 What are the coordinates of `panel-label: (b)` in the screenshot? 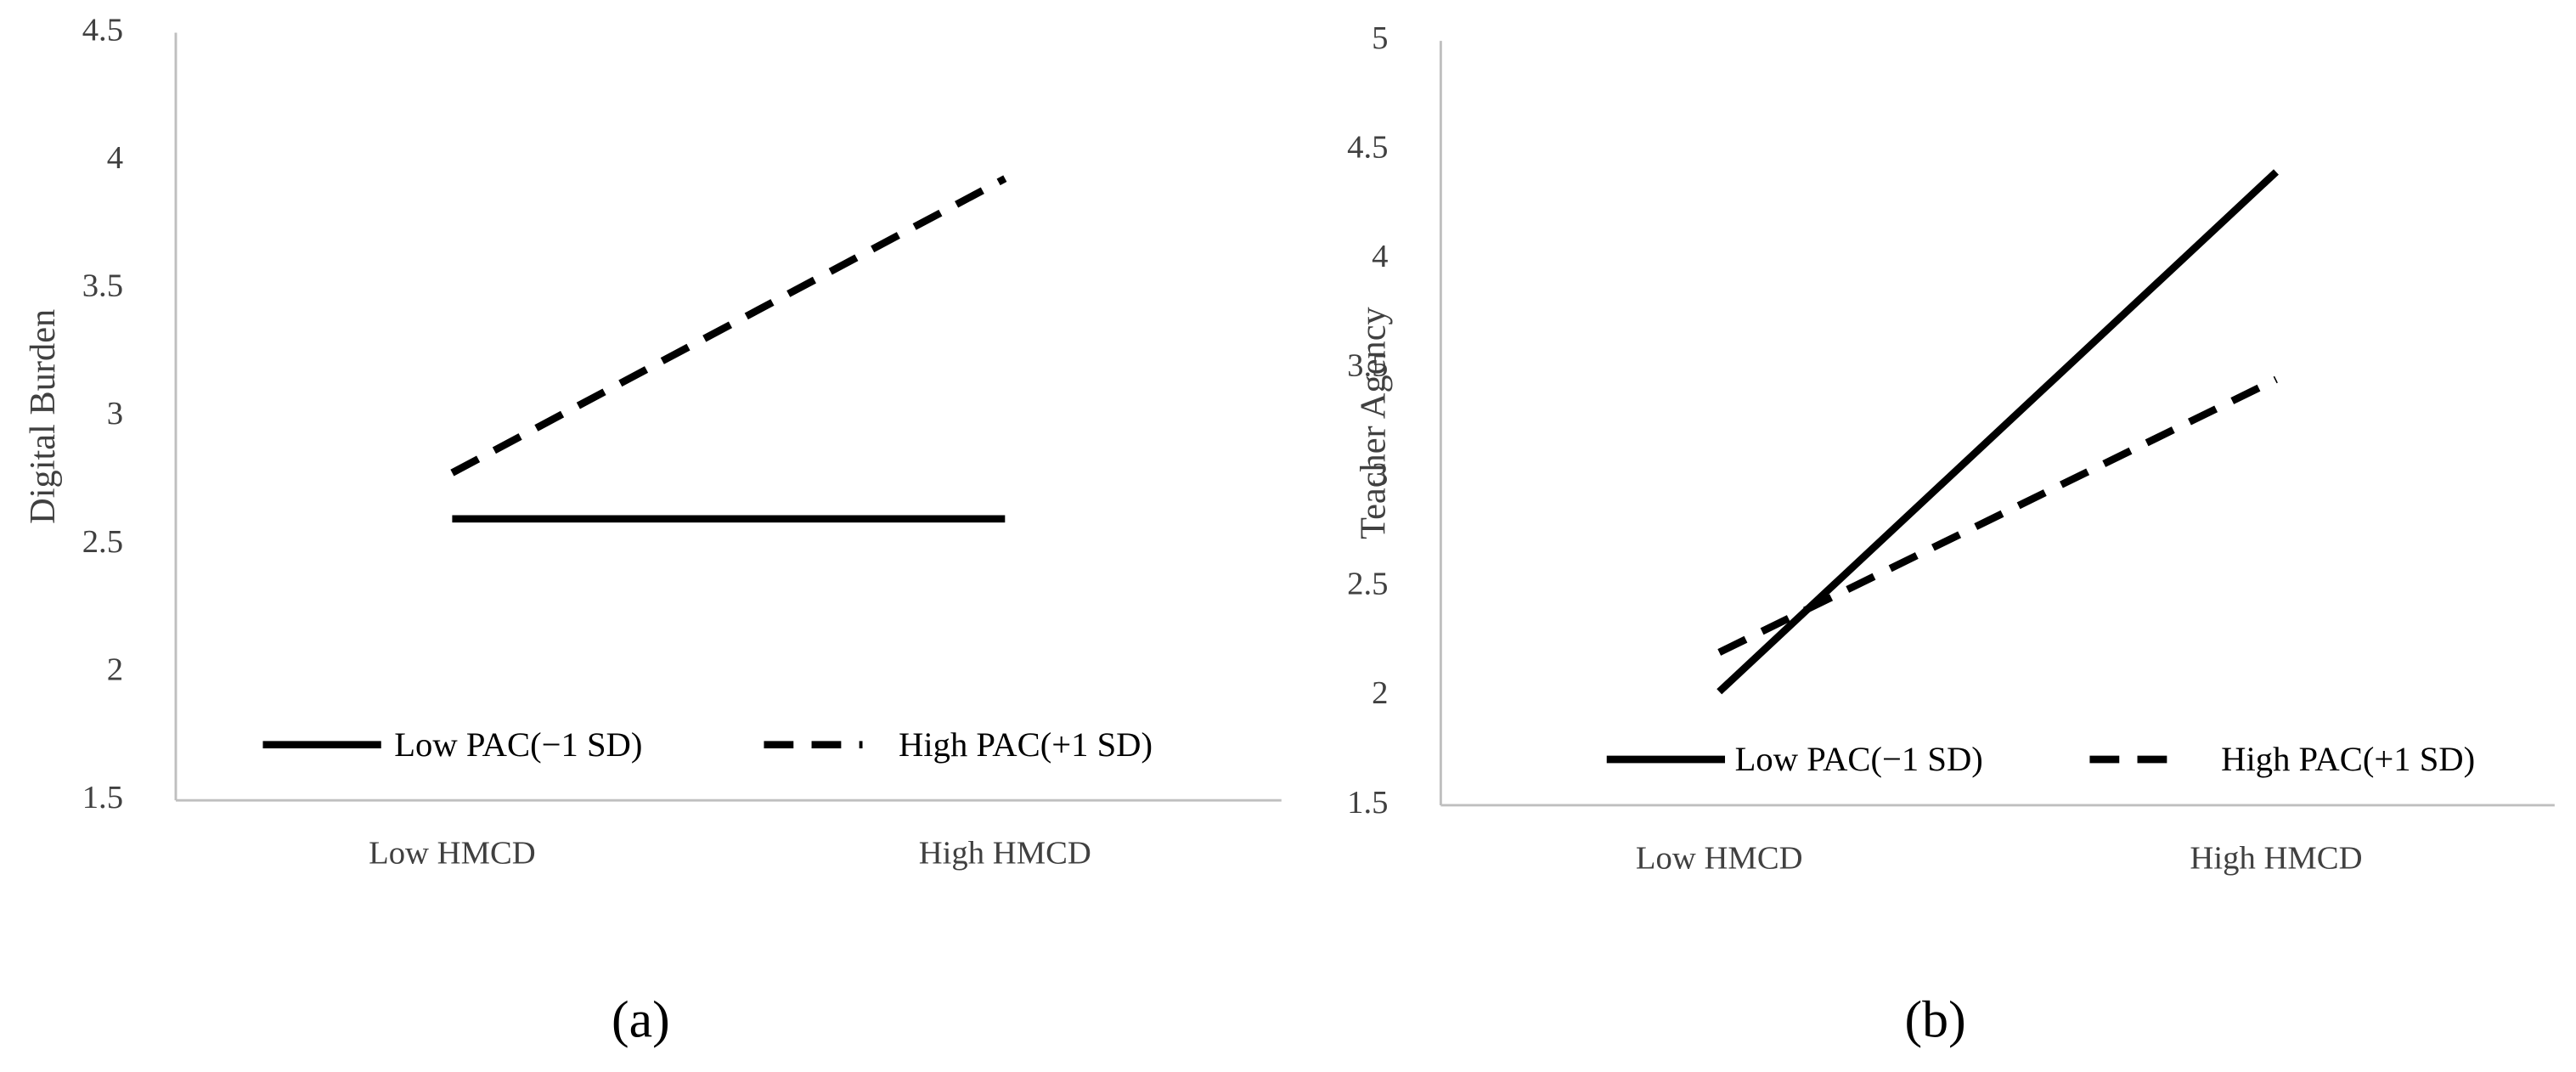 It's located at (1935, 1019).